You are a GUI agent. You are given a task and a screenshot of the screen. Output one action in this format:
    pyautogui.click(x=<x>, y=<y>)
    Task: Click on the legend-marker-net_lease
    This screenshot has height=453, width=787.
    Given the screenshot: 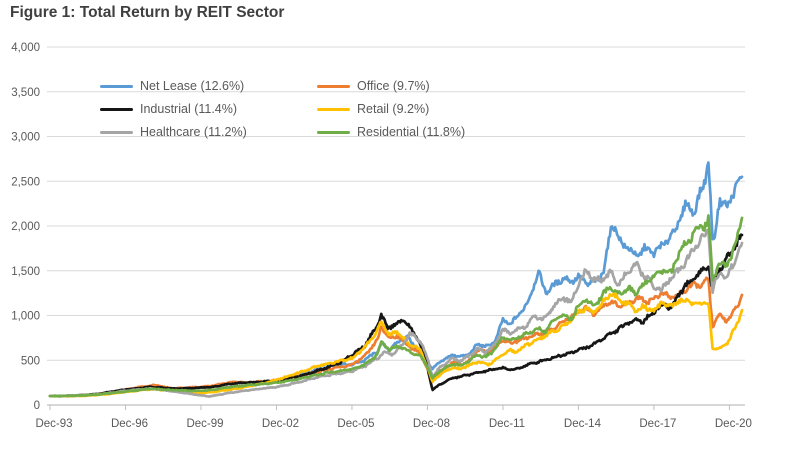 What is the action you would take?
    pyautogui.click(x=116, y=86)
    